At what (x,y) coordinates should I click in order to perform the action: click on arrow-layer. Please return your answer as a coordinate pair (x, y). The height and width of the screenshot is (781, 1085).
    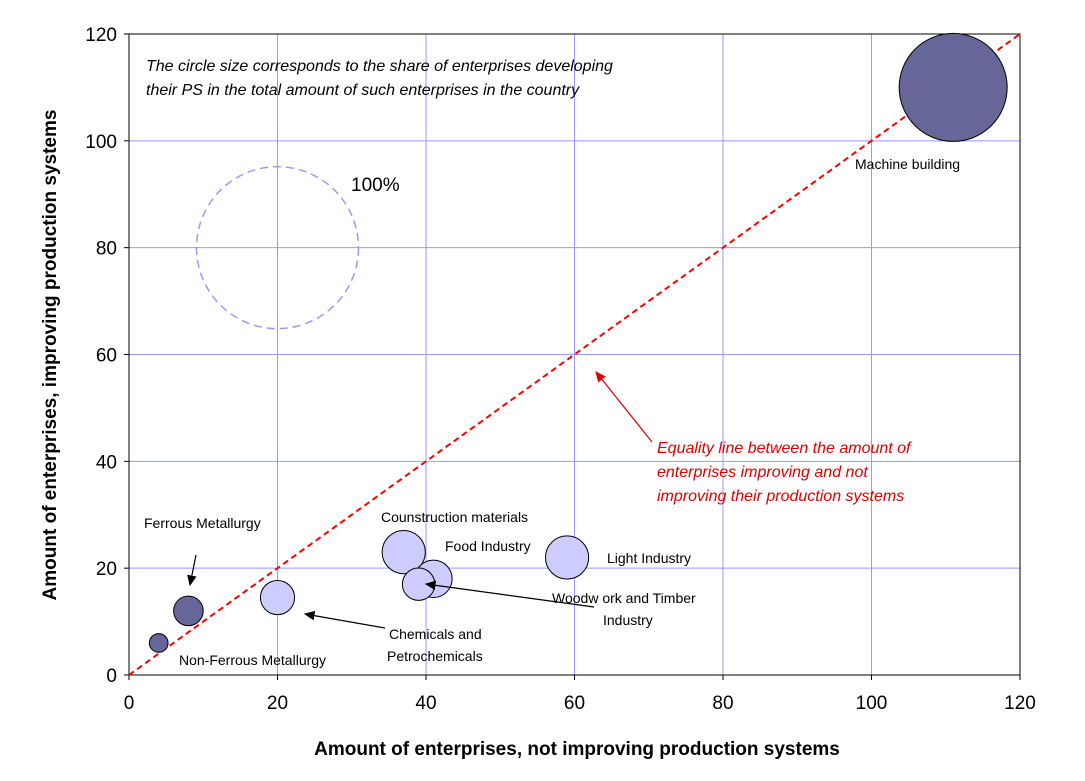
    Looking at the image, I should click on (420, 500).